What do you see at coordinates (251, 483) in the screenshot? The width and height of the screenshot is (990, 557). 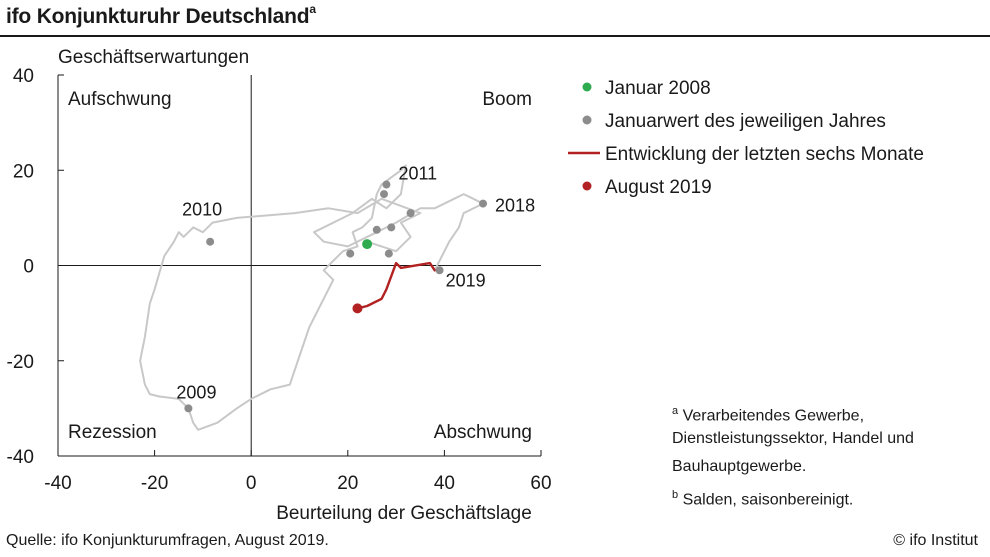 I see `x-tick-label: 0` at bounding box center [251, 483].